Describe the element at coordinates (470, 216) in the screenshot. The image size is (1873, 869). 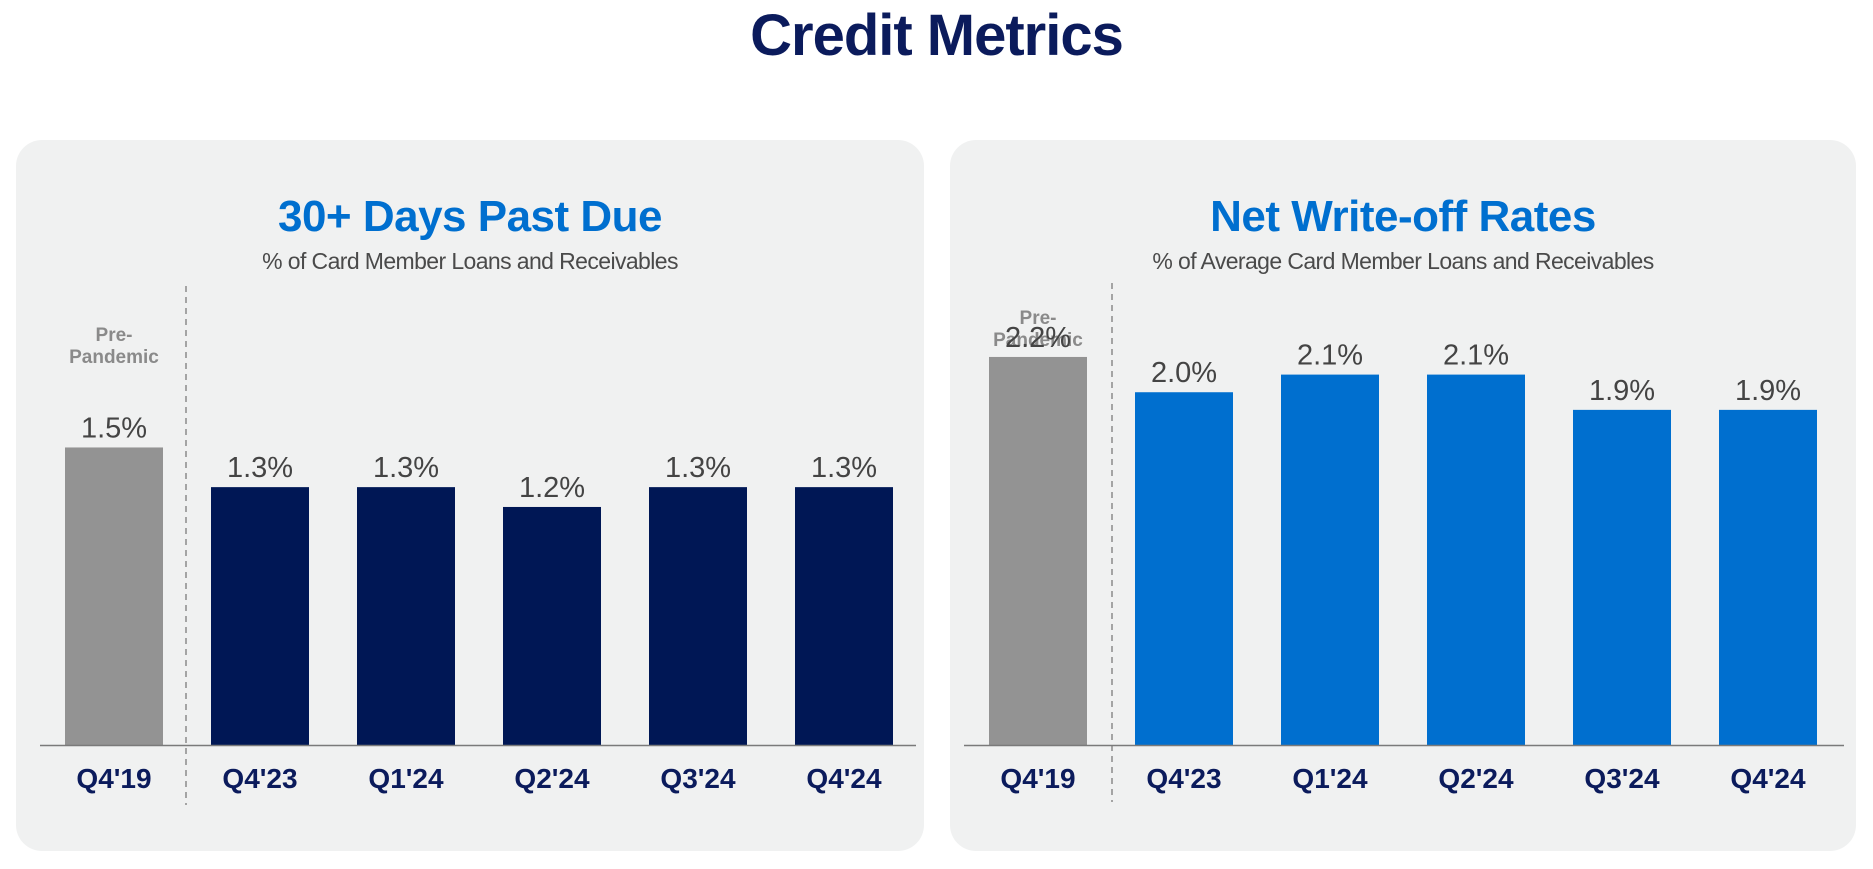
I see `chart-title: 30+ Days Past Due` at that location.